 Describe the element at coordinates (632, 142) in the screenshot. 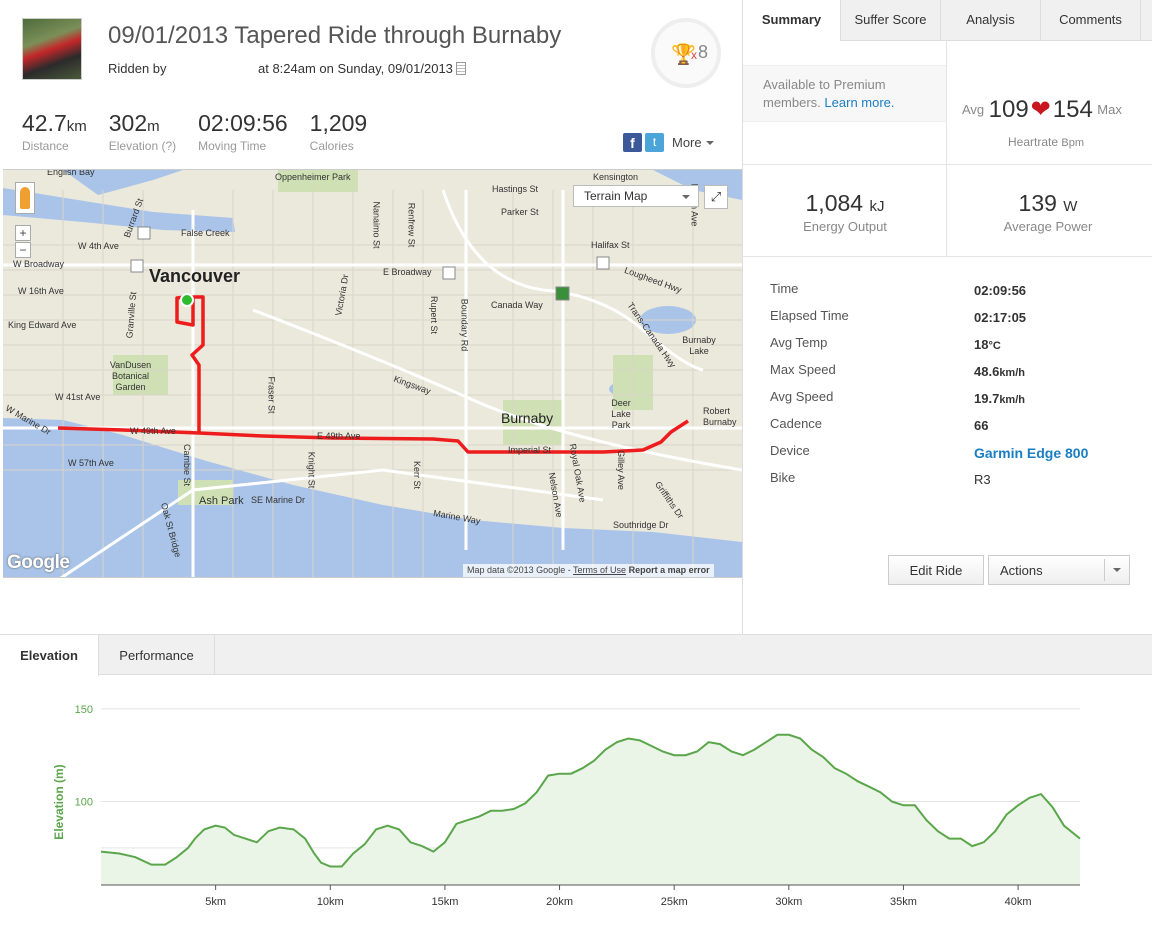

I see `facebook-icon: f` at that location.